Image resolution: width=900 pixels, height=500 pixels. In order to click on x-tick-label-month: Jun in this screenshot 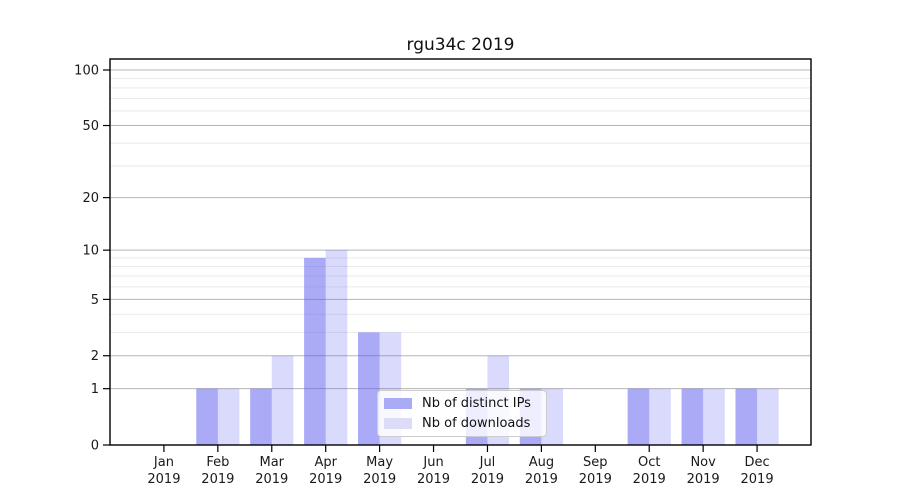, I will do `click(432, 462)`.